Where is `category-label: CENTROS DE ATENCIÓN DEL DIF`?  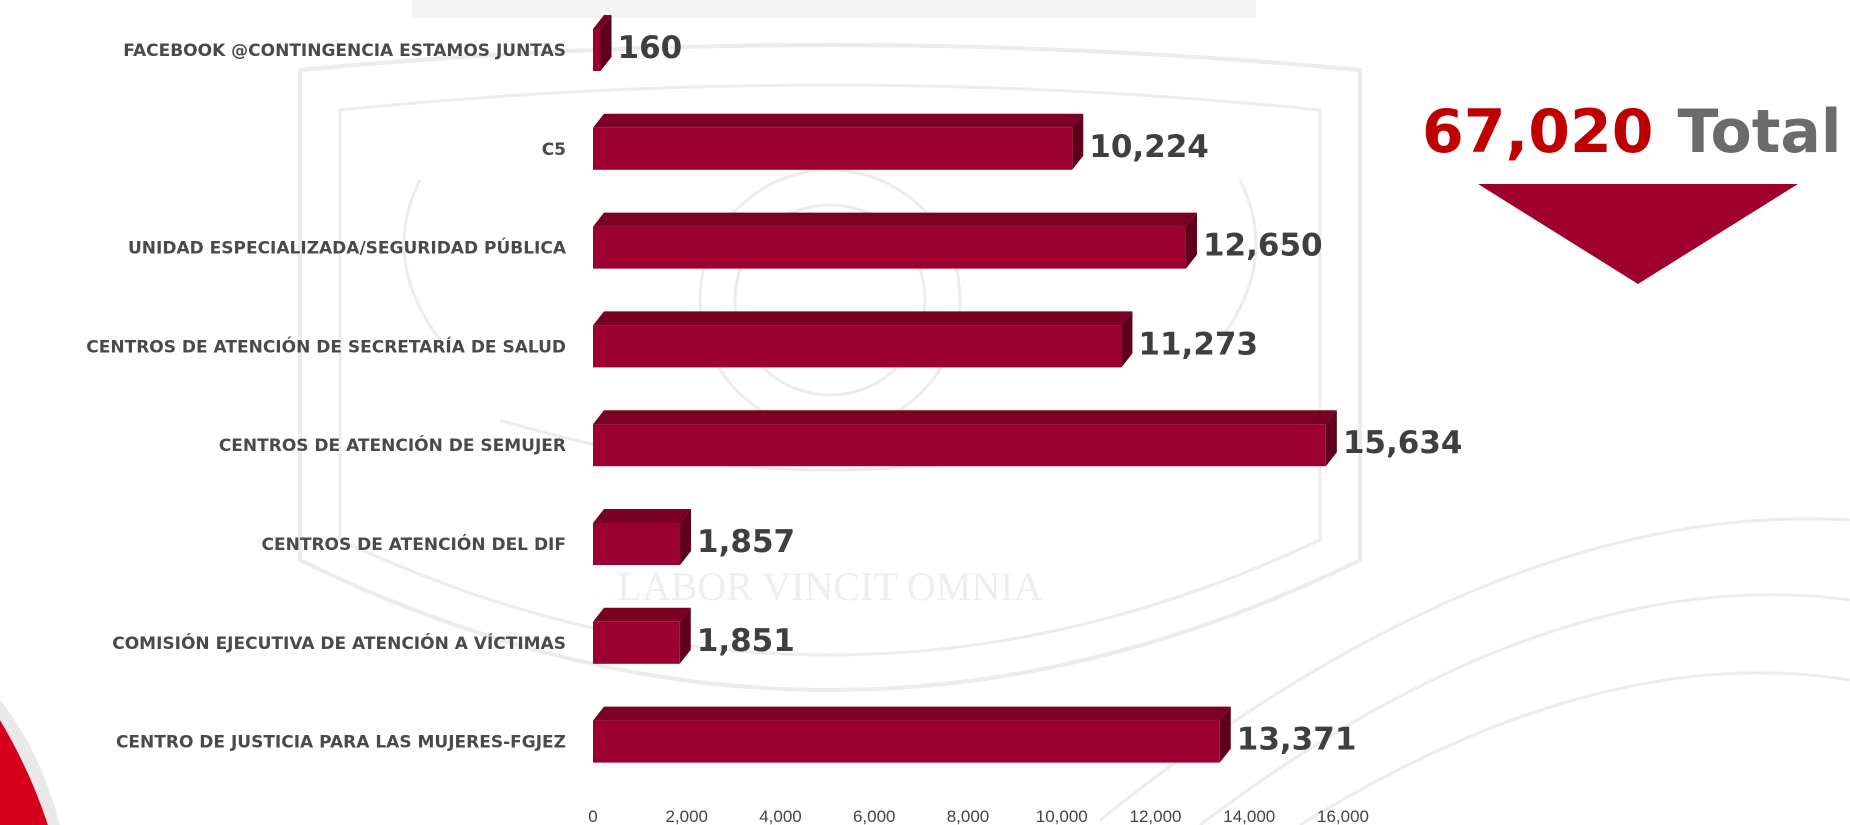
category-label: CENTROS DE ATENCIÓN DEL DIF is located at coordinates (414, 544).